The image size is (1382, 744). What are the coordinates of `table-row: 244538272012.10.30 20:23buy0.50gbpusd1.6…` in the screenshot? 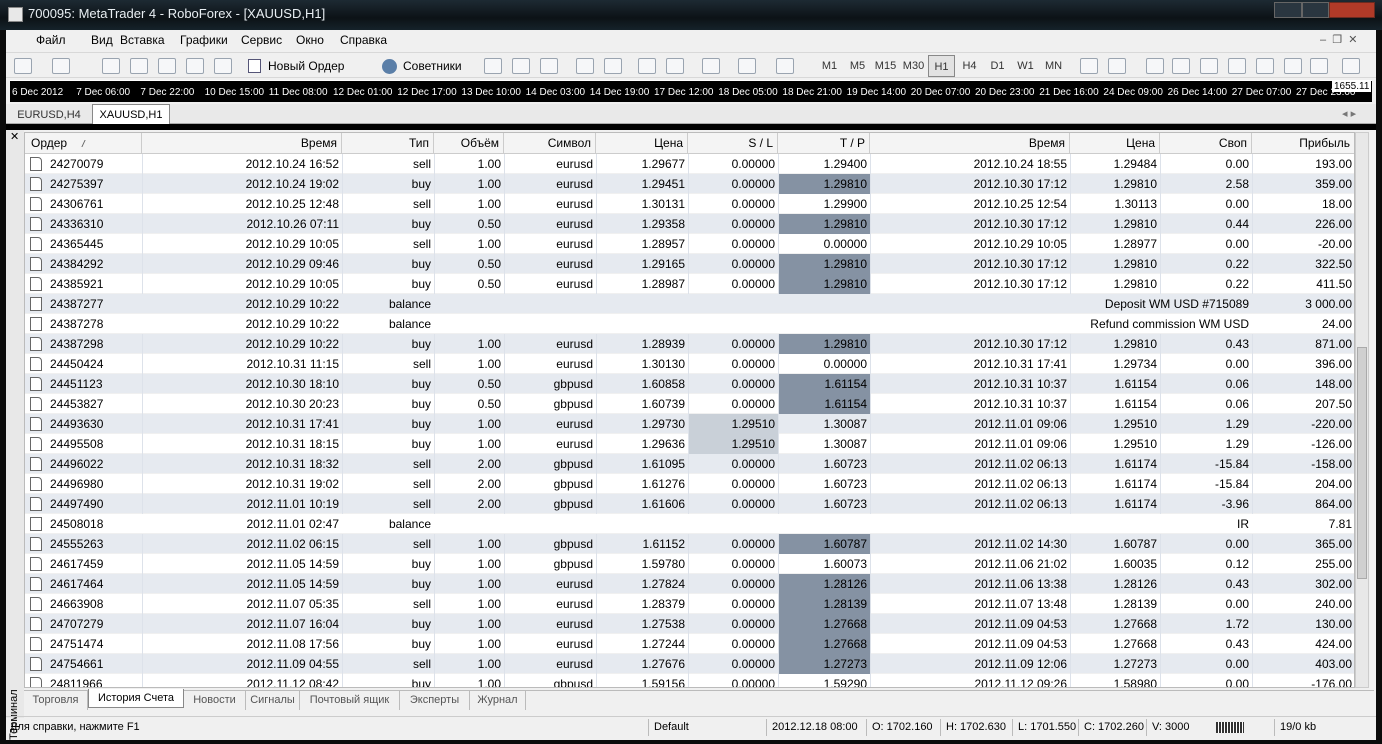 It's located at (690, 404).